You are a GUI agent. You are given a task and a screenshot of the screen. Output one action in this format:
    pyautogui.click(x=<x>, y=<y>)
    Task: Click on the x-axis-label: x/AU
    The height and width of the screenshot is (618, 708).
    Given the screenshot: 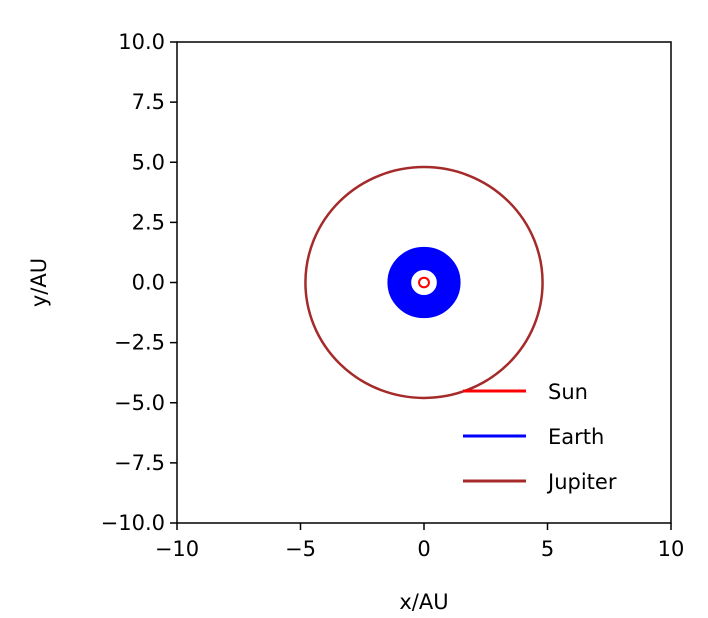 What is the action you would take?
    pyautogui.click(x=423, y=602)
    